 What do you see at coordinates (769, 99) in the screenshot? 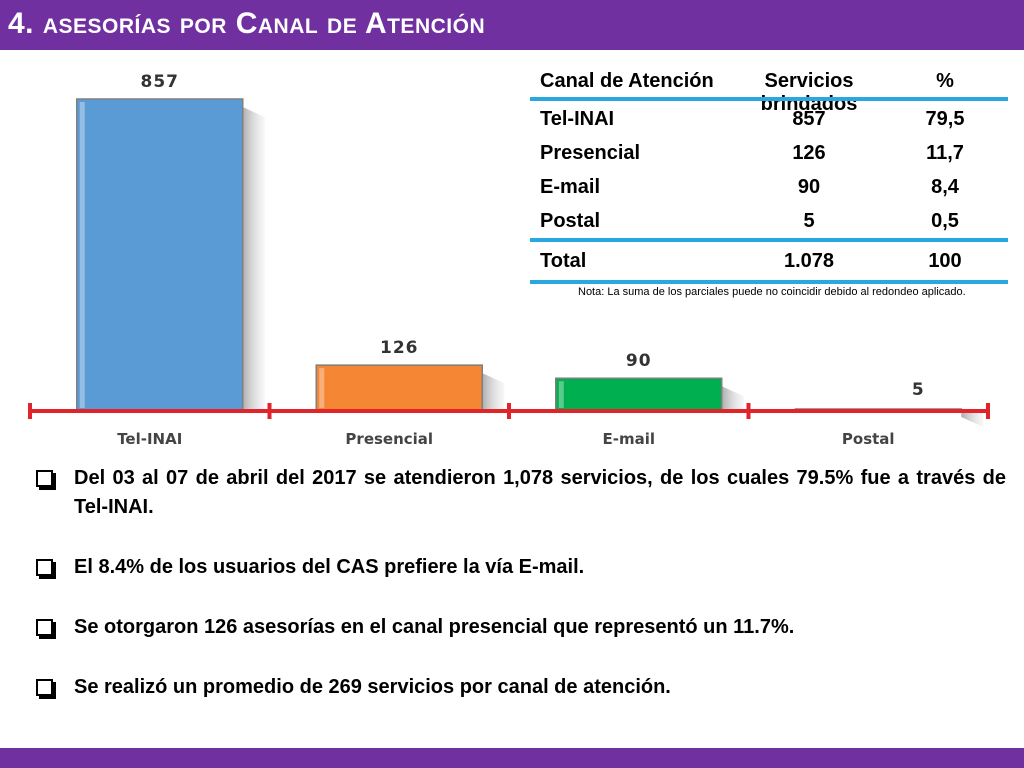
I see `table-rule-top` at bounding box center [769, 99].